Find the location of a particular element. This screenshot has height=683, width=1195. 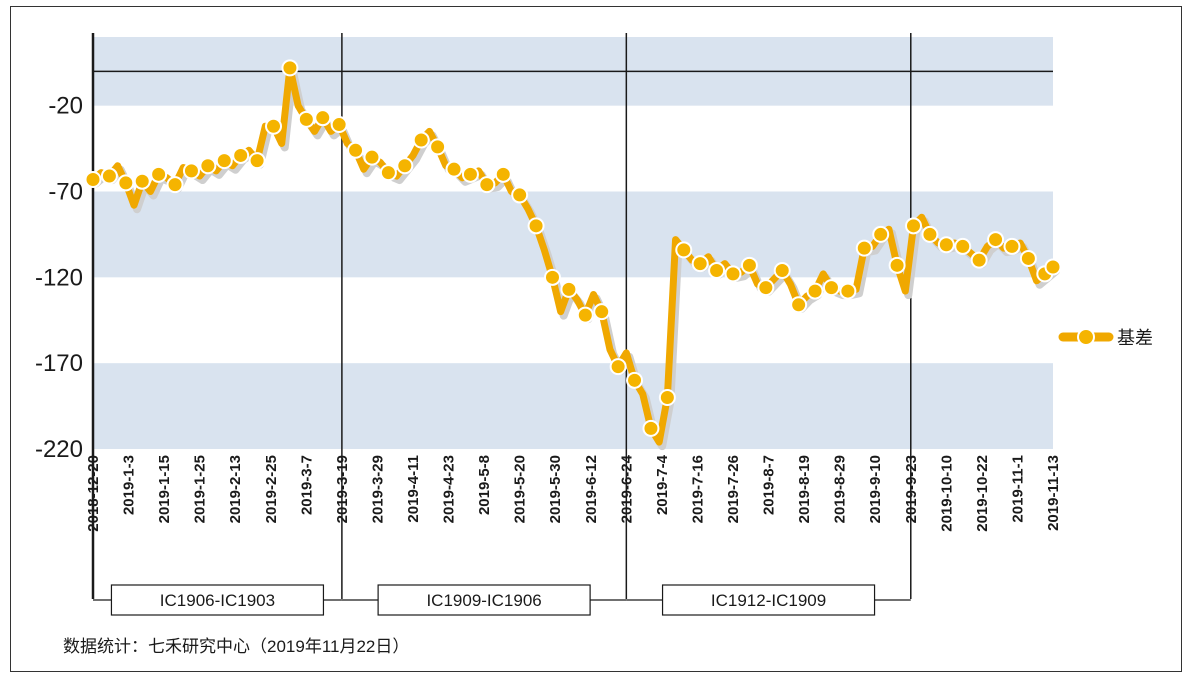

contract-label: IC1909-IC1906 is located at coordinates (483, 600).